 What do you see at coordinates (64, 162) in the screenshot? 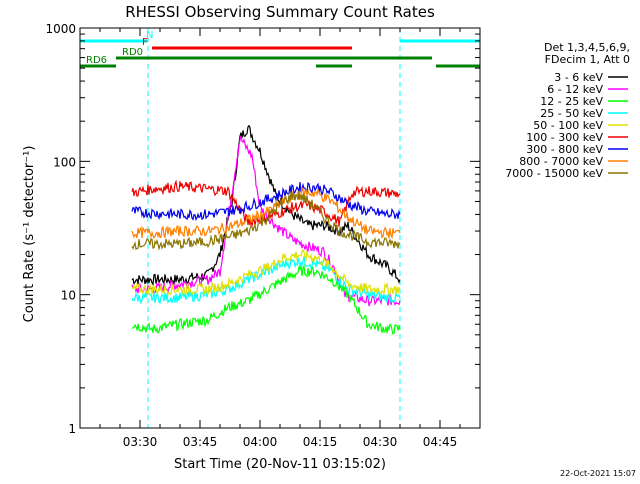
I see `y-tick-label: 100` at bounding box center [64, 162].